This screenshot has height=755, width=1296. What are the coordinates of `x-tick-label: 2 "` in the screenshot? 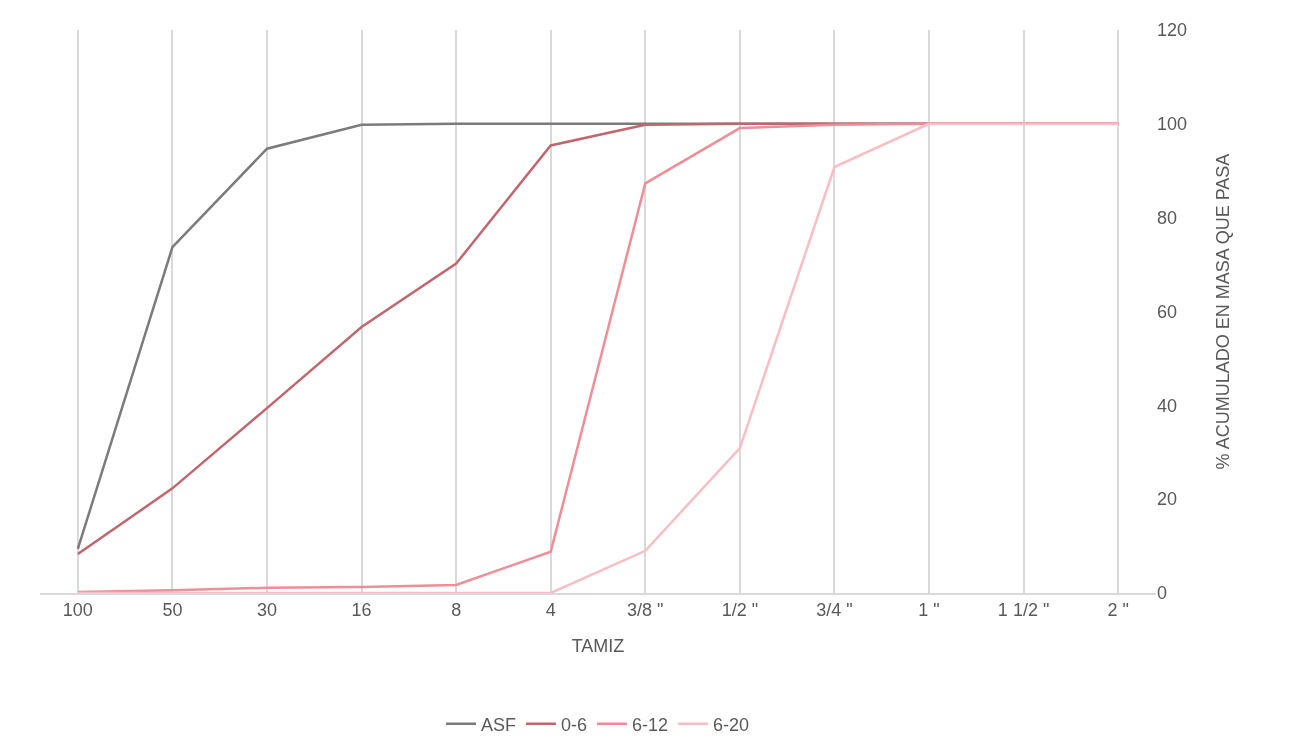 It's located at (1118, 610).